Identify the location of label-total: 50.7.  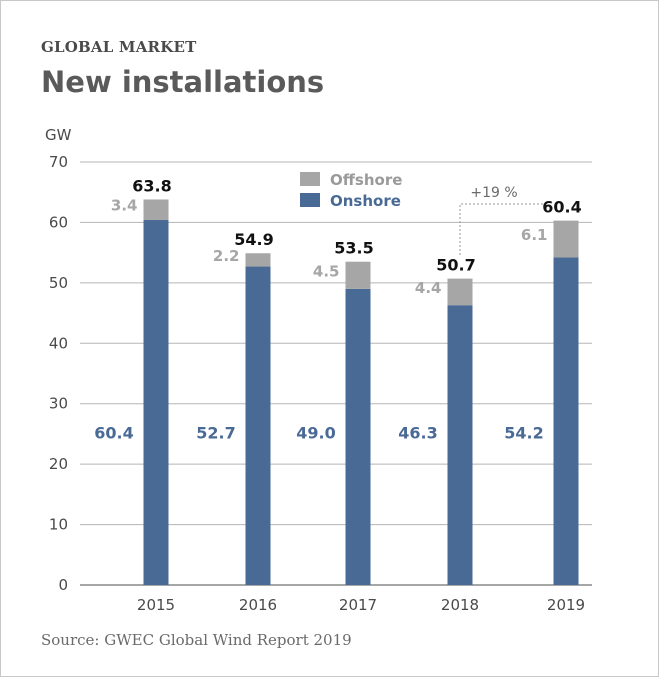
(455, 265).